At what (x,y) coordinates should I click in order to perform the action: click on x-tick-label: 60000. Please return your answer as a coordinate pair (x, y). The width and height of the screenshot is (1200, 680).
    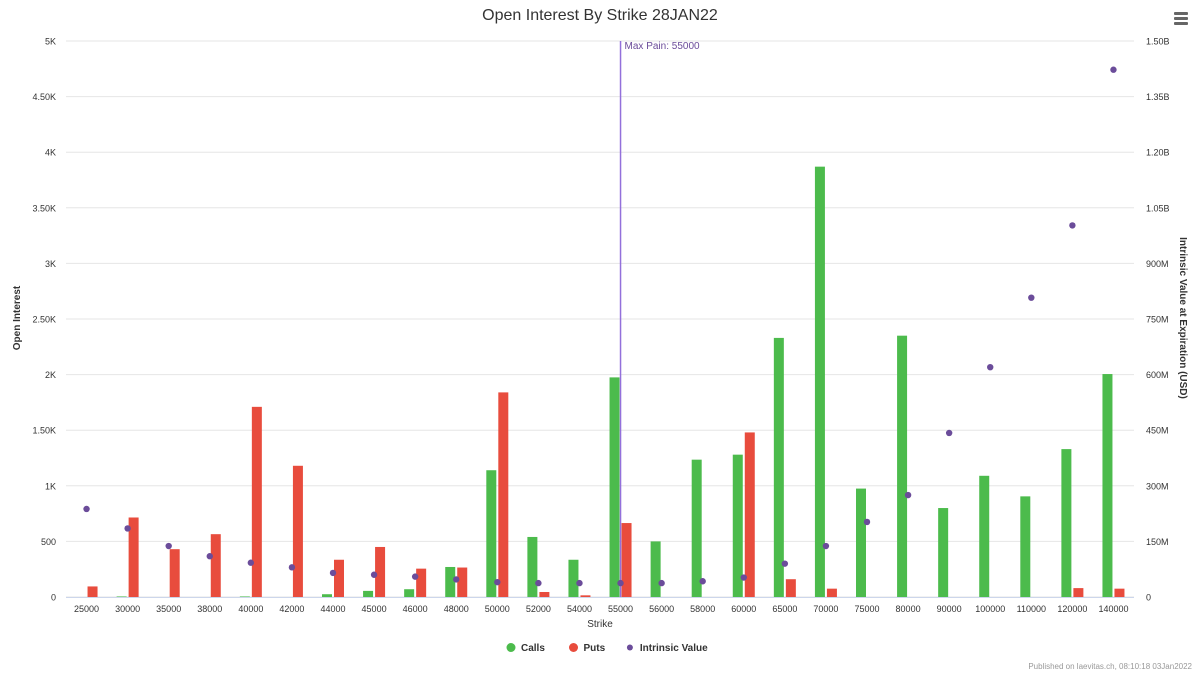
    Looking at the image, I should click on (743, 609).